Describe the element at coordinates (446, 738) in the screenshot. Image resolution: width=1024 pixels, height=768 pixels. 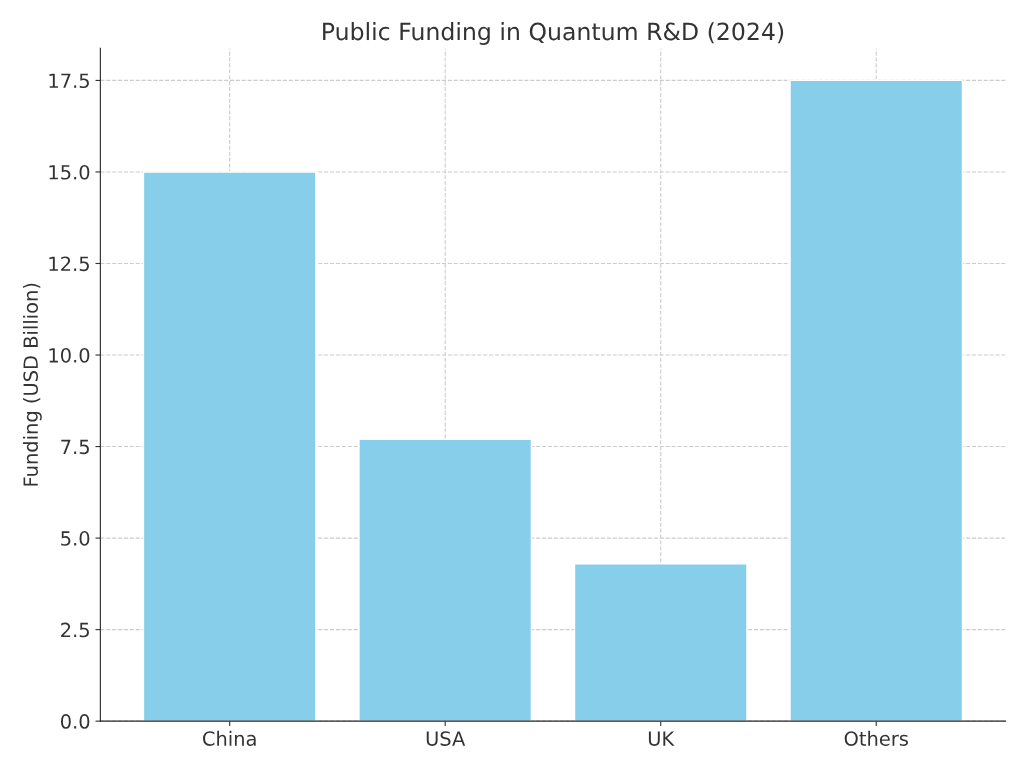
I see `x-tick-label: USA` at that location.